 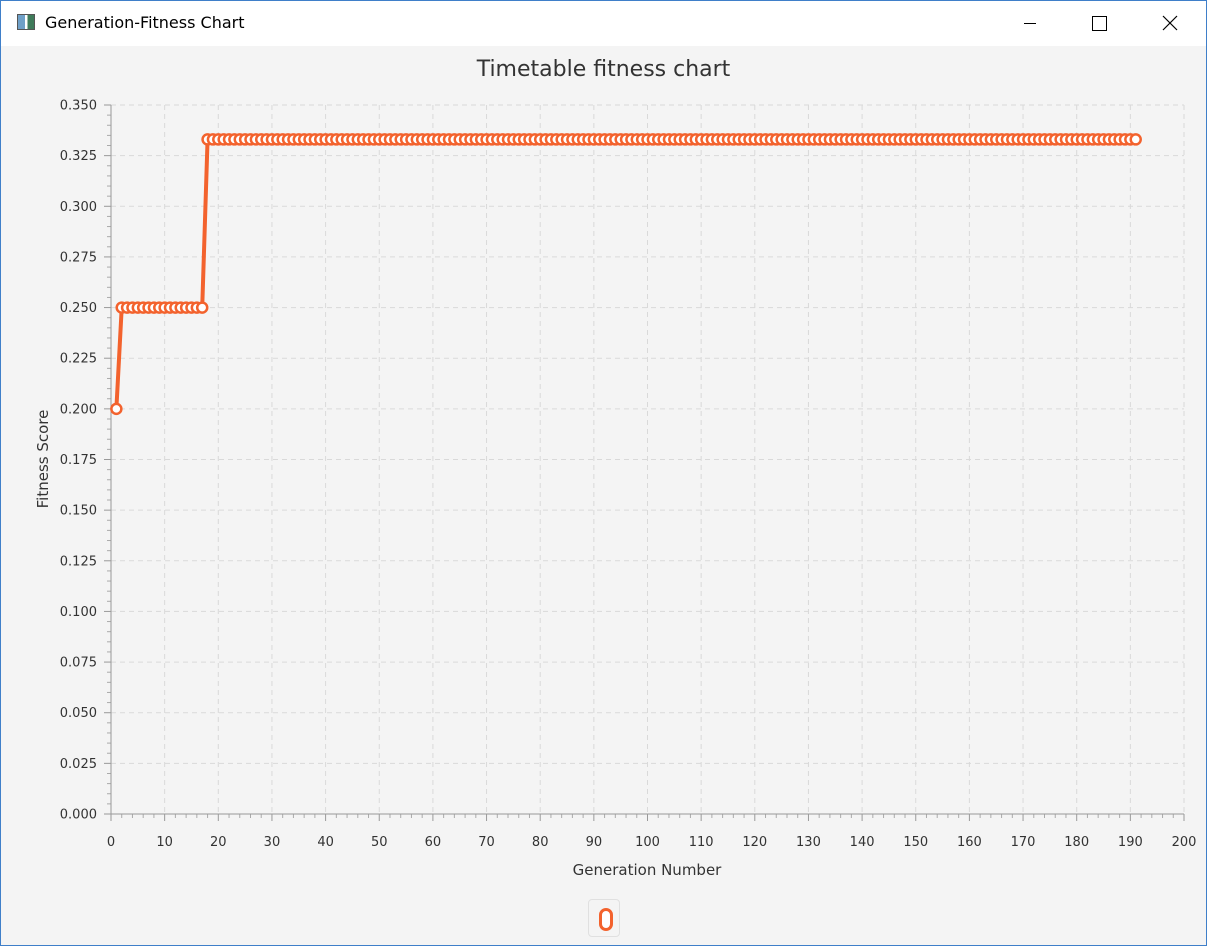 What do you see at coordinates (540, 842) in the screenshot?
I see `x-tick-label: 80` at bounding box center [540, 842].